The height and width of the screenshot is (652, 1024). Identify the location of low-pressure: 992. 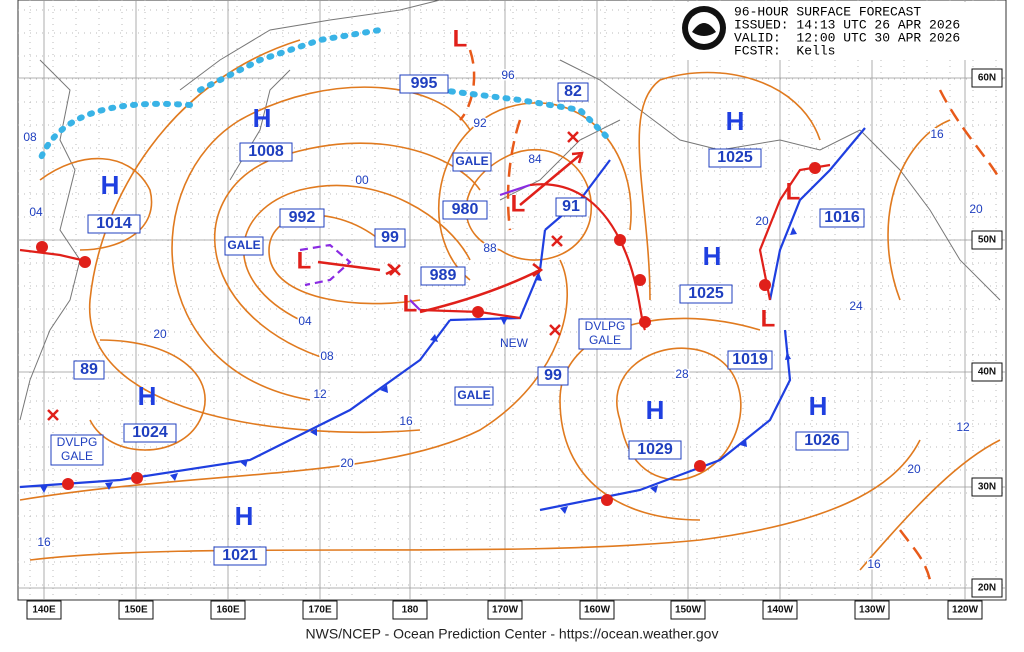
(302, 217).